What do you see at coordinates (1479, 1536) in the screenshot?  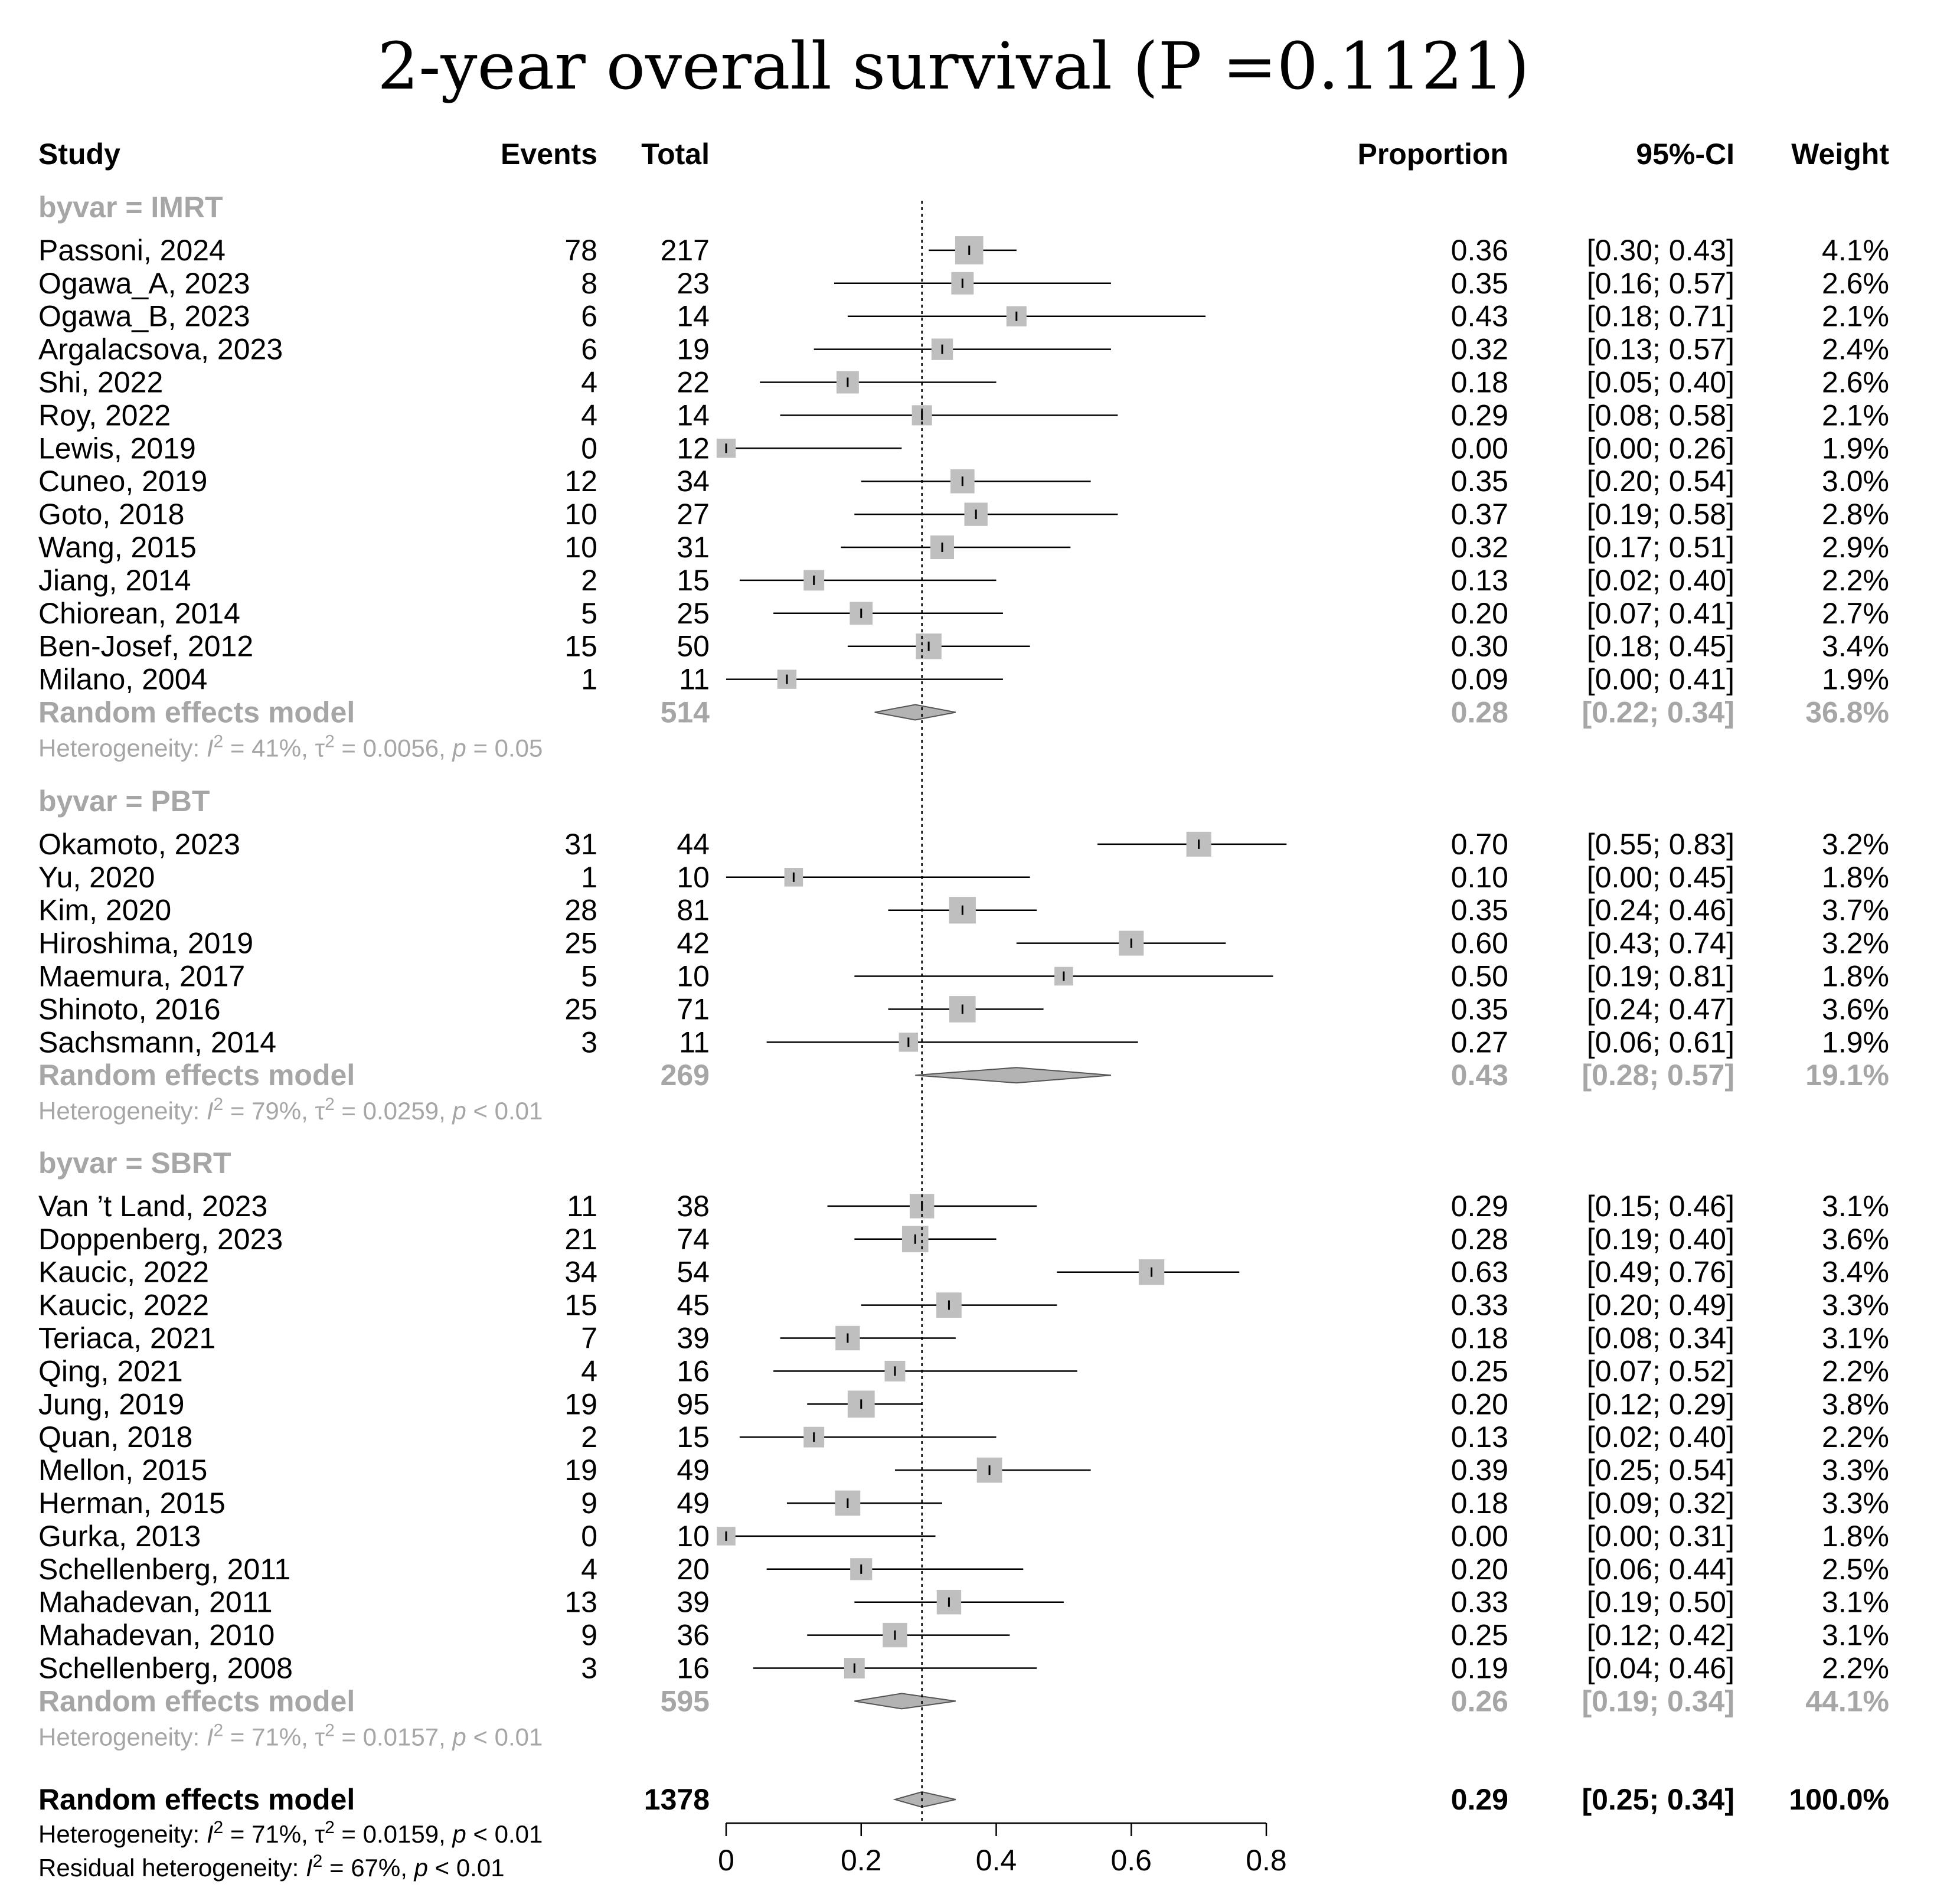 I see `study-proportion: 0.00` at bounding box center [1479, 1536].